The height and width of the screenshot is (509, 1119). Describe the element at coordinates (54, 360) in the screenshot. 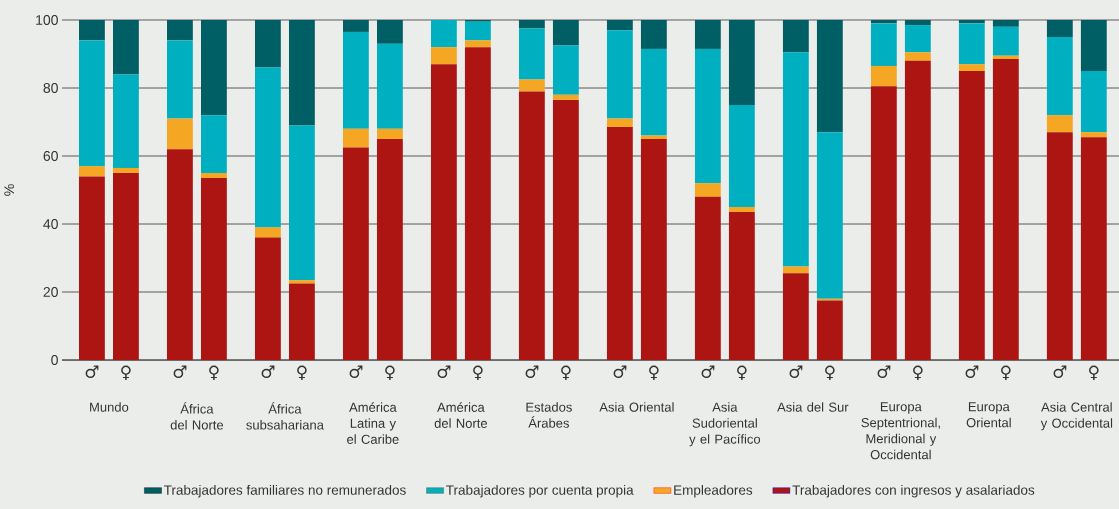

I see `y-tick-label: 0` at that location.